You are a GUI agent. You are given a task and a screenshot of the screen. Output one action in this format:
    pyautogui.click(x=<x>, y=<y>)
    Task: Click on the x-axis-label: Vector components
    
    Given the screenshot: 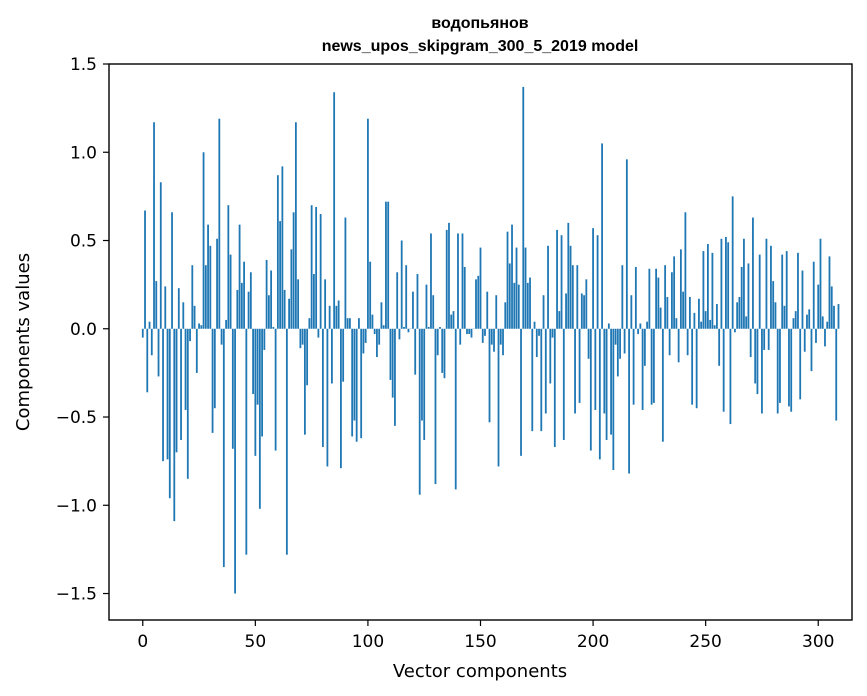 What is the action you would take?
    pyautogui.click(x=480, y=671)
    